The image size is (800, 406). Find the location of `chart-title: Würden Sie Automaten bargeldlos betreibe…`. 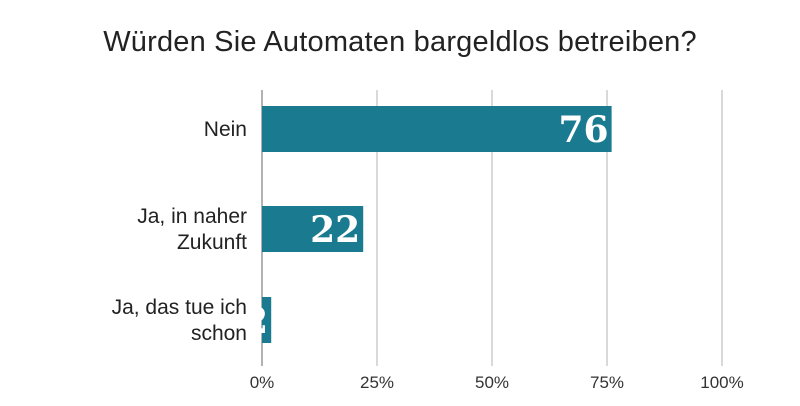

chart-title: Würden Sie Automaten bargeldlos betreibe… is located at coordinates (400, 42).